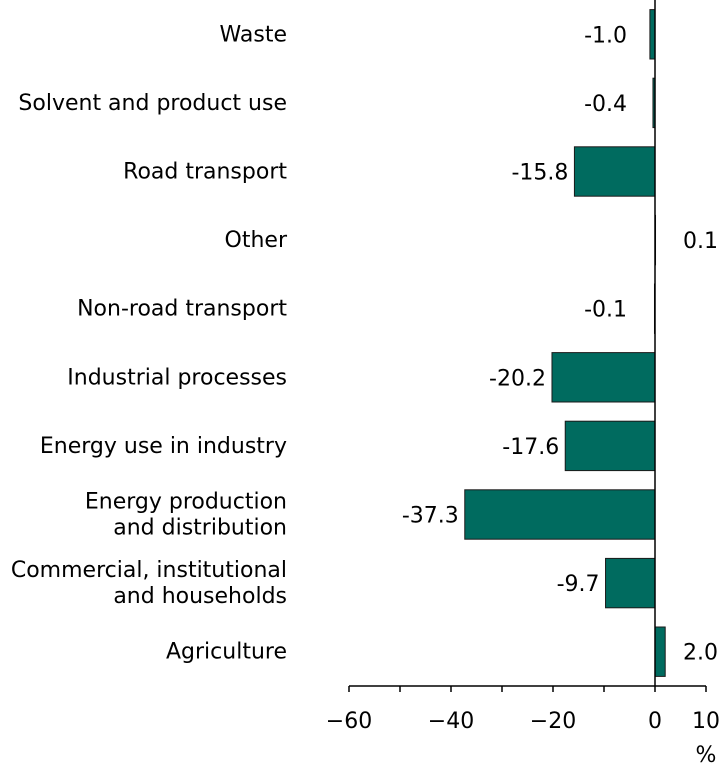 This screenshot has height=768, width=721. Describe the element at coordinates (706, 755) in the screenshot. I see `x-axis-unit-label: %` at that location.